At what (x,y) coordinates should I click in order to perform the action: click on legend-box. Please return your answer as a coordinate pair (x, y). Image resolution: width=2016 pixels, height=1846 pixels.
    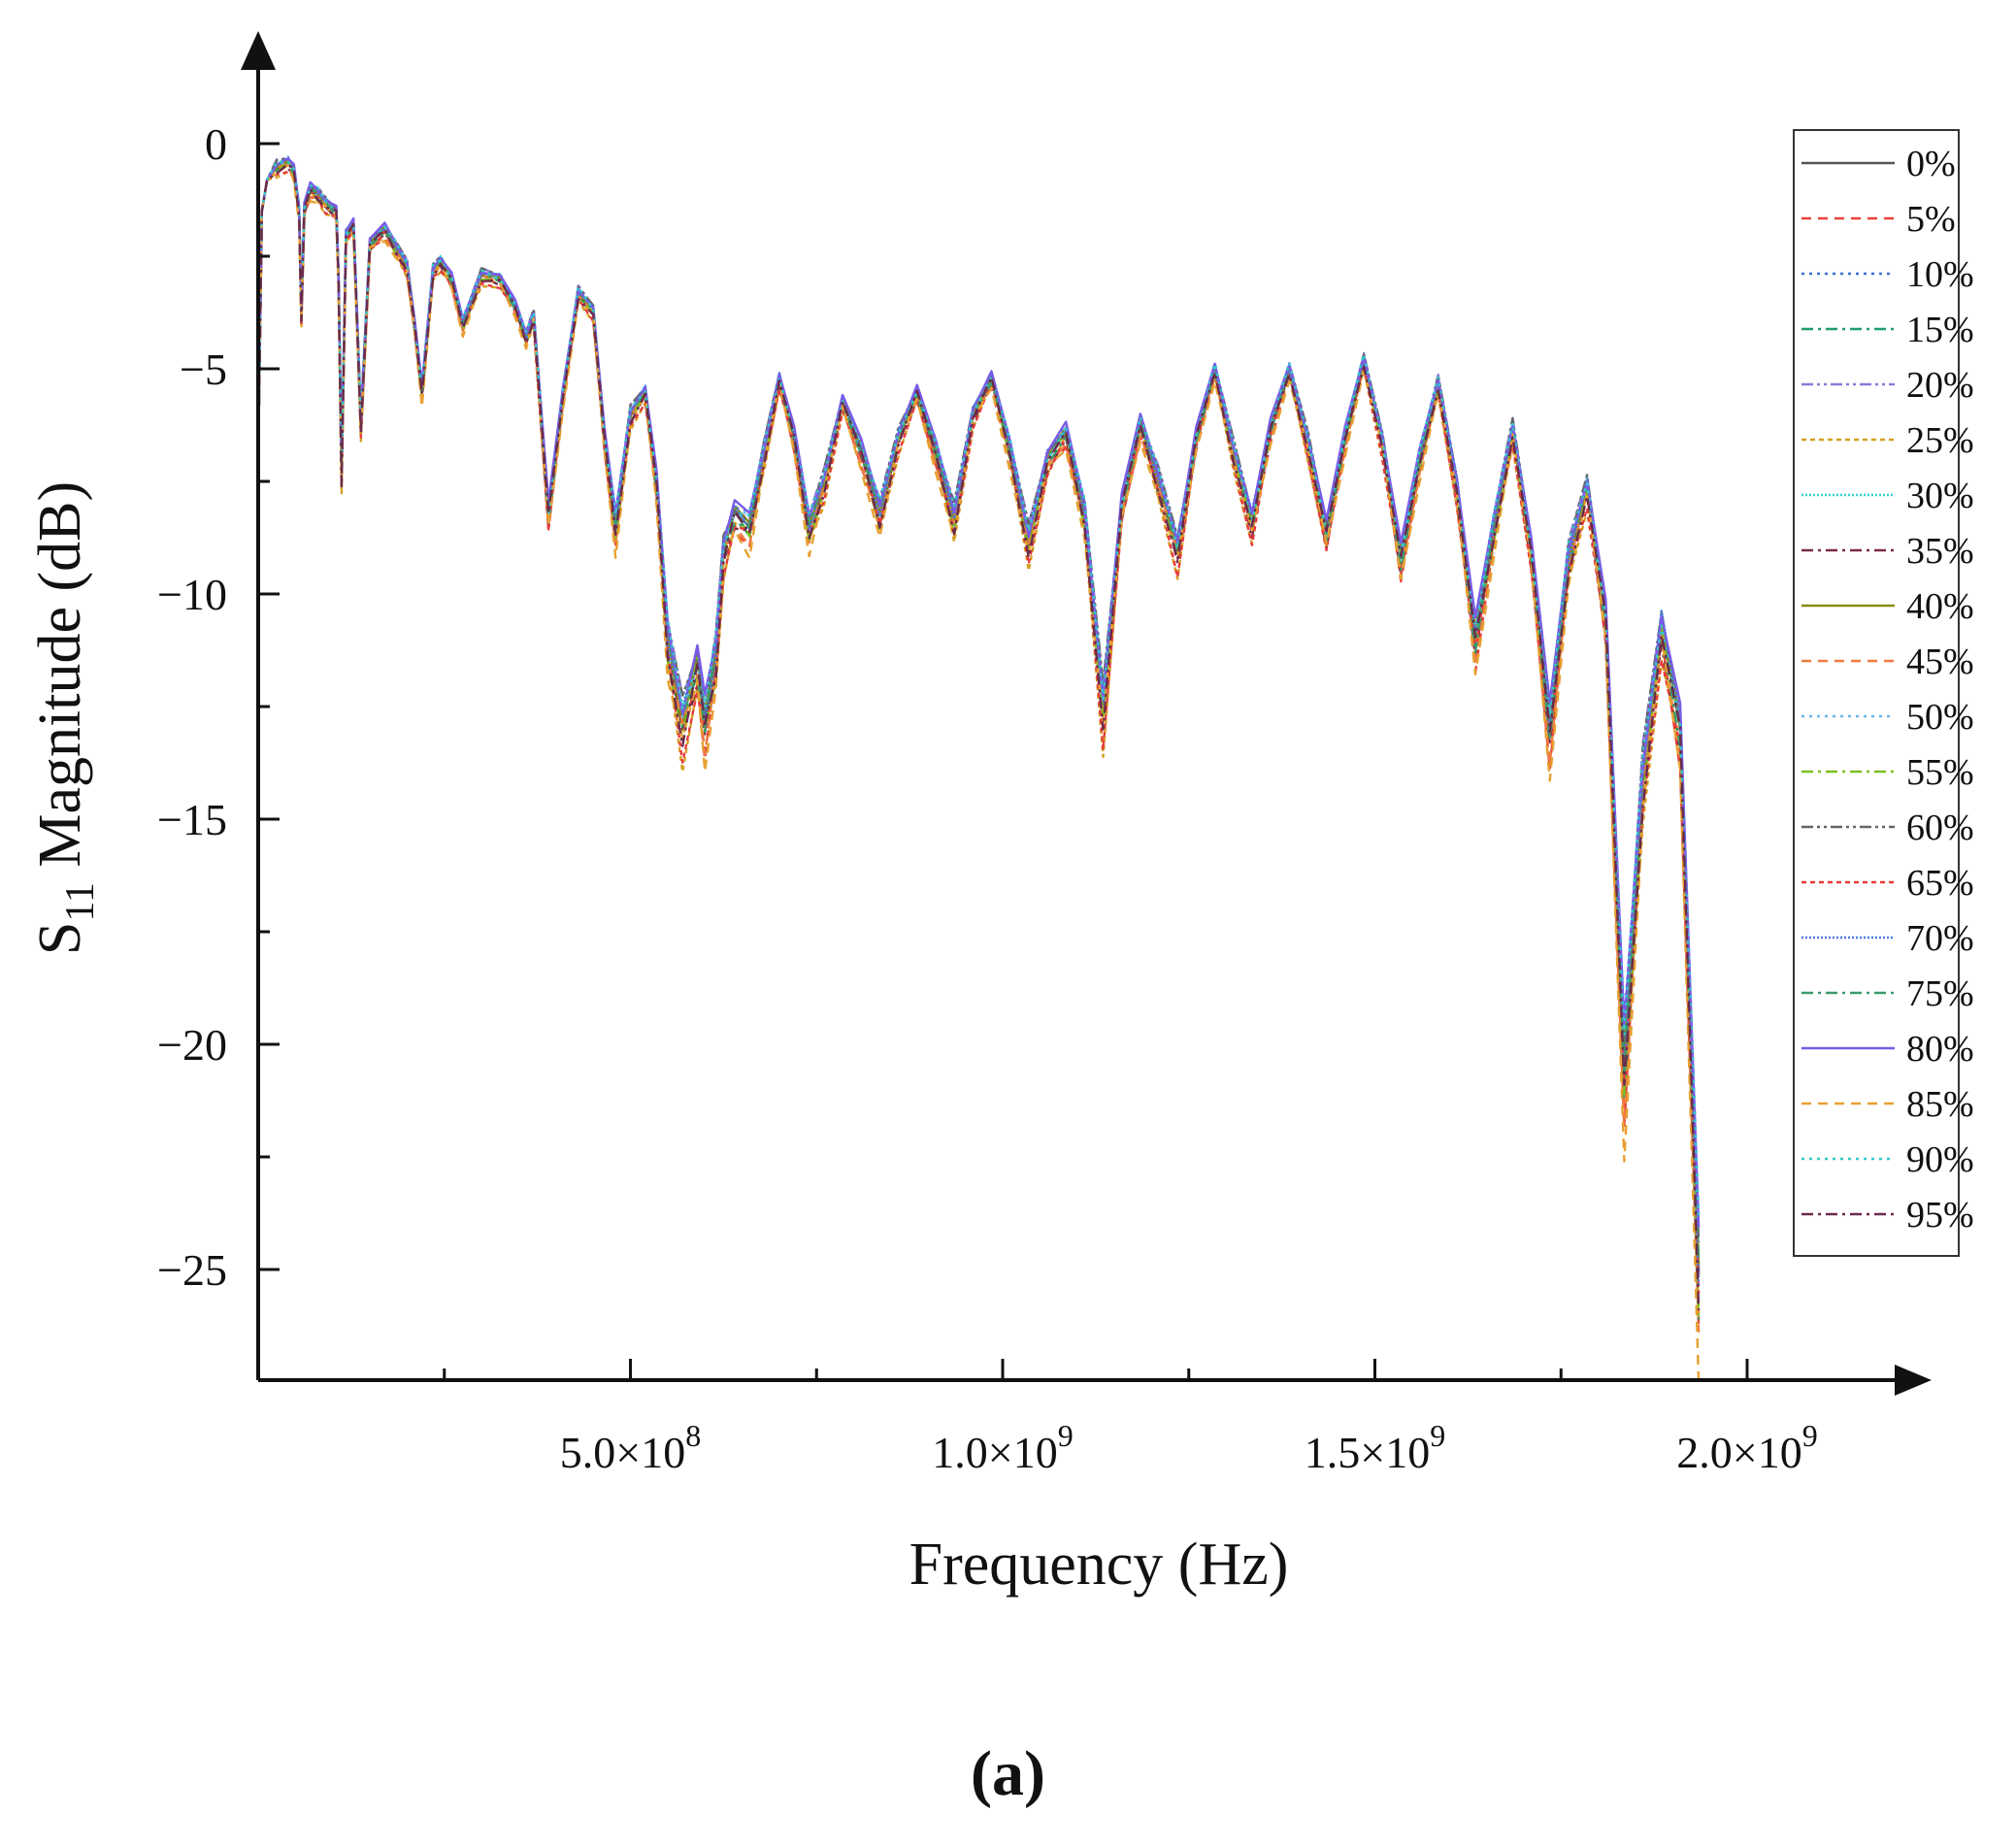
    Looking at the image, I should click on (1876, 693).